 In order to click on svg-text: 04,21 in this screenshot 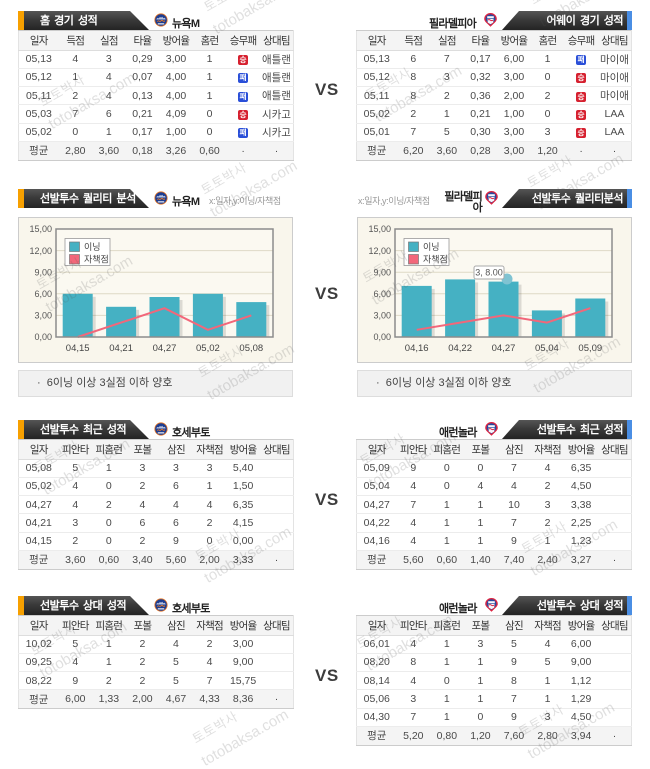, I will do `click(121, 348)`.